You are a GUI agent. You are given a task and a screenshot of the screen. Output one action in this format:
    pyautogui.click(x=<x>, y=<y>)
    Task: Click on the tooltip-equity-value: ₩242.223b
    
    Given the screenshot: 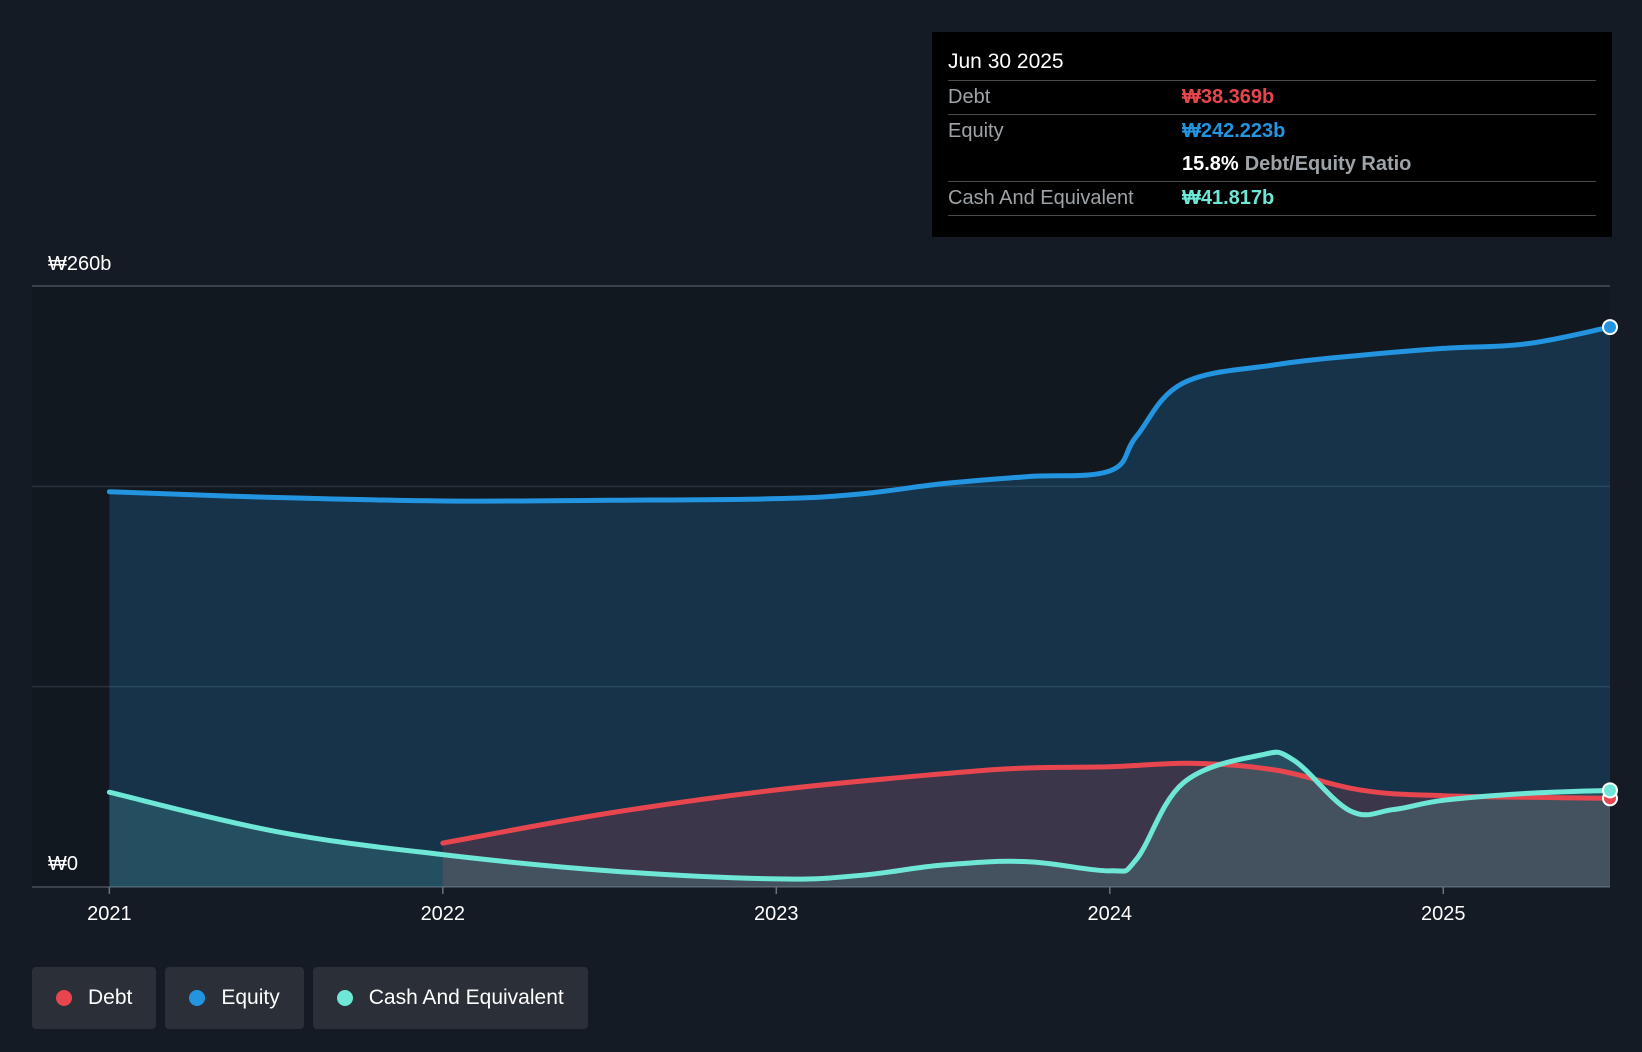 What is the action you would take?
    pyautogui.click(x=1234, y=131)
    